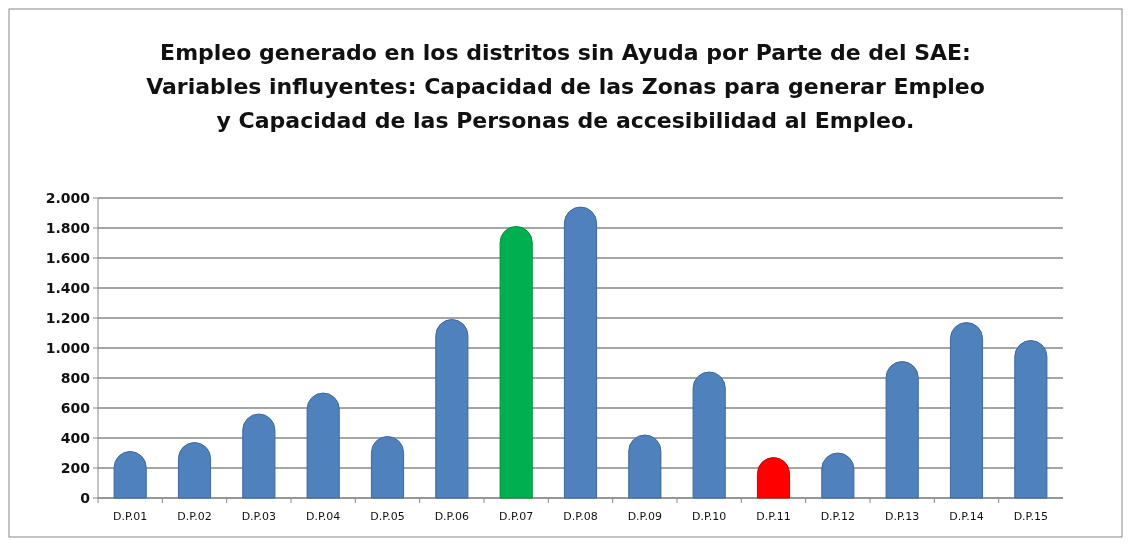  What do you see at coordinates (75, 407) in the screenshot?
I see `y-tick-label: 600` at bounding box center [75, 407].